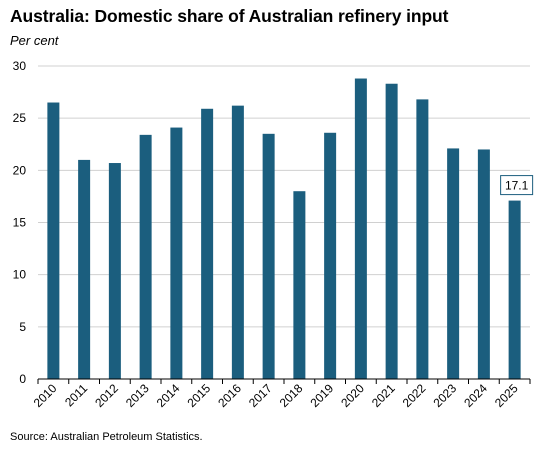  I want to click on x-tick-label: 2018, so click(291, 395).